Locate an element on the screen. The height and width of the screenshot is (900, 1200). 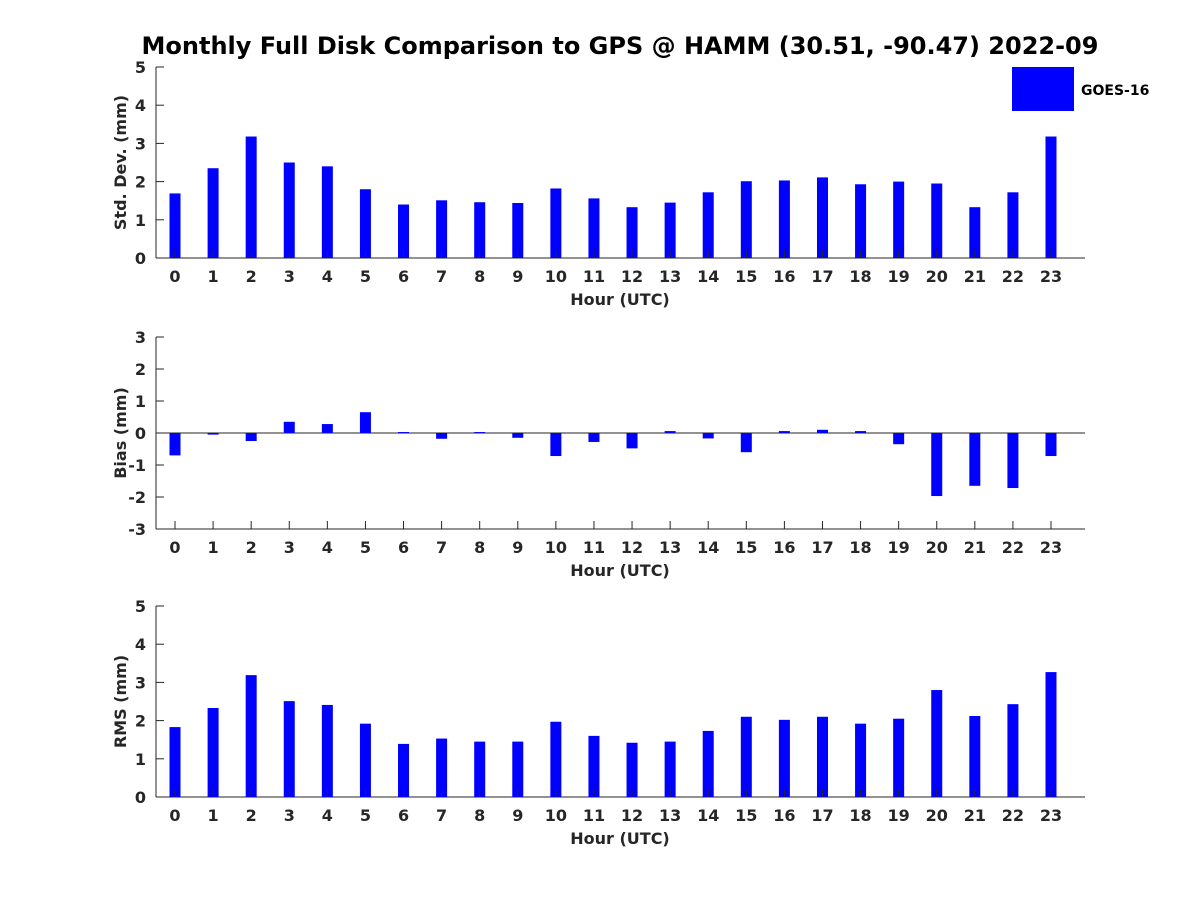
y-axis-label: Std. Dev. (mm) is located at coordinates (120, 162).